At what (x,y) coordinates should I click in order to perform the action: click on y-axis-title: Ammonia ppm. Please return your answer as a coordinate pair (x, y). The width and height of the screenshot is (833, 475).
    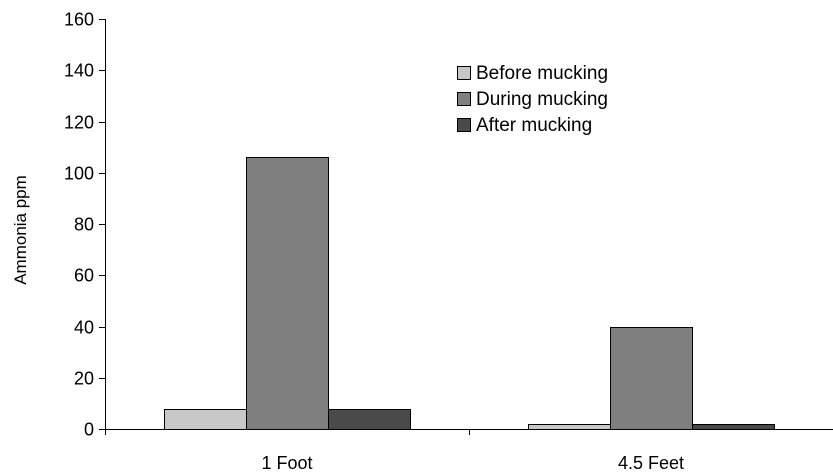
    Looking at the image, I should click on (20, 230).